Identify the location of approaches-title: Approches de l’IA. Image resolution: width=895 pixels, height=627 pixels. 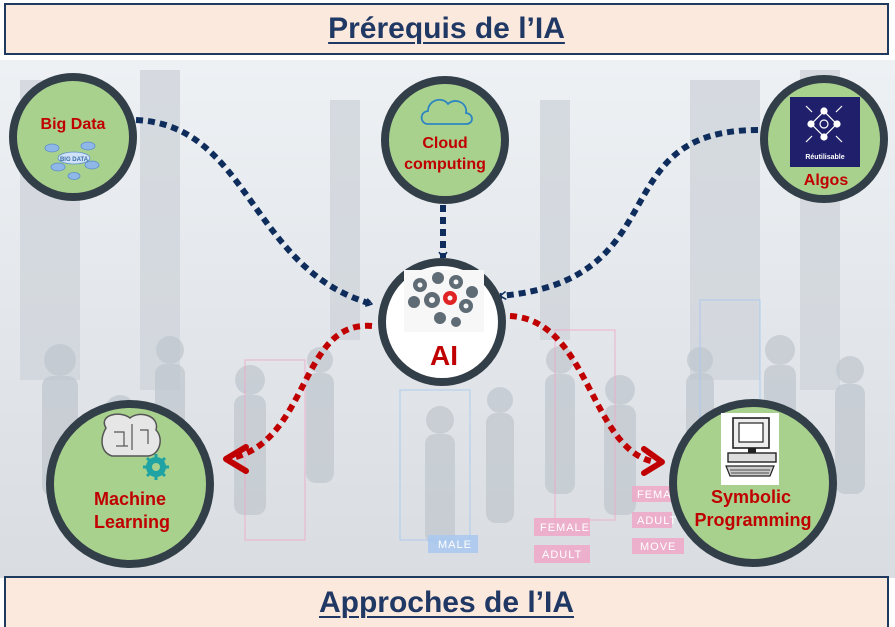
(446, 602).